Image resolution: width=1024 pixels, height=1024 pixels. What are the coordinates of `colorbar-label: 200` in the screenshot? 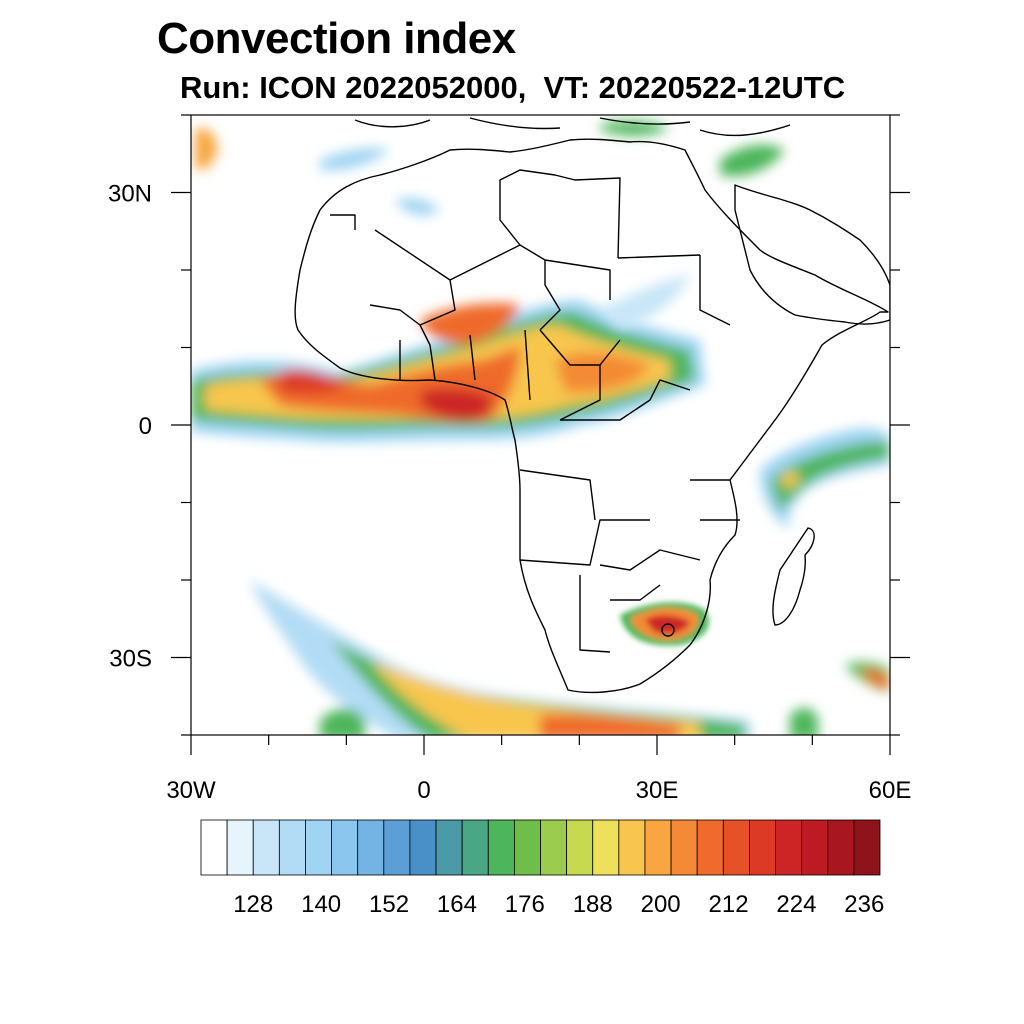 It's located at (661, 904).